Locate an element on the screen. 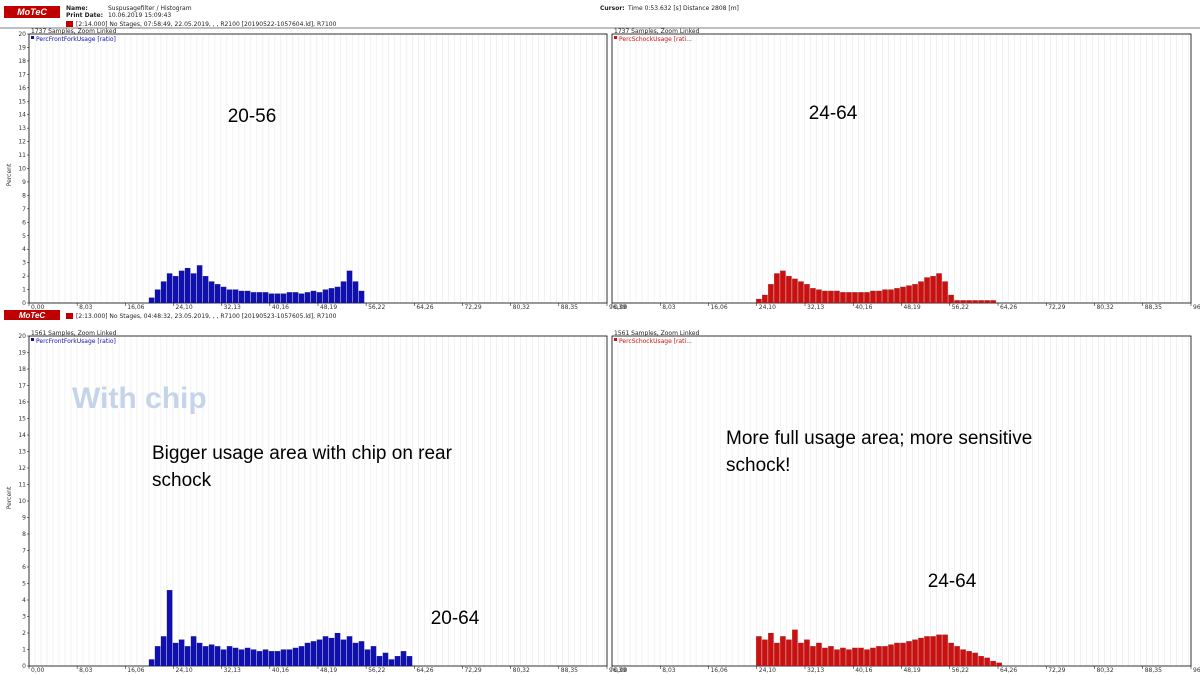  y-axis-label-bottom: Percent is located at coordinates (9, 497).